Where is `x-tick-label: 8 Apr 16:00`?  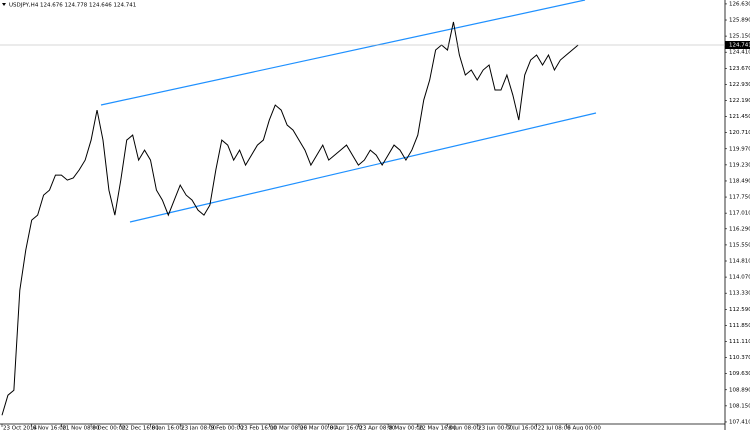 x-tick-label: 8 Apr 16:00 is located at coordinates (346, 428).